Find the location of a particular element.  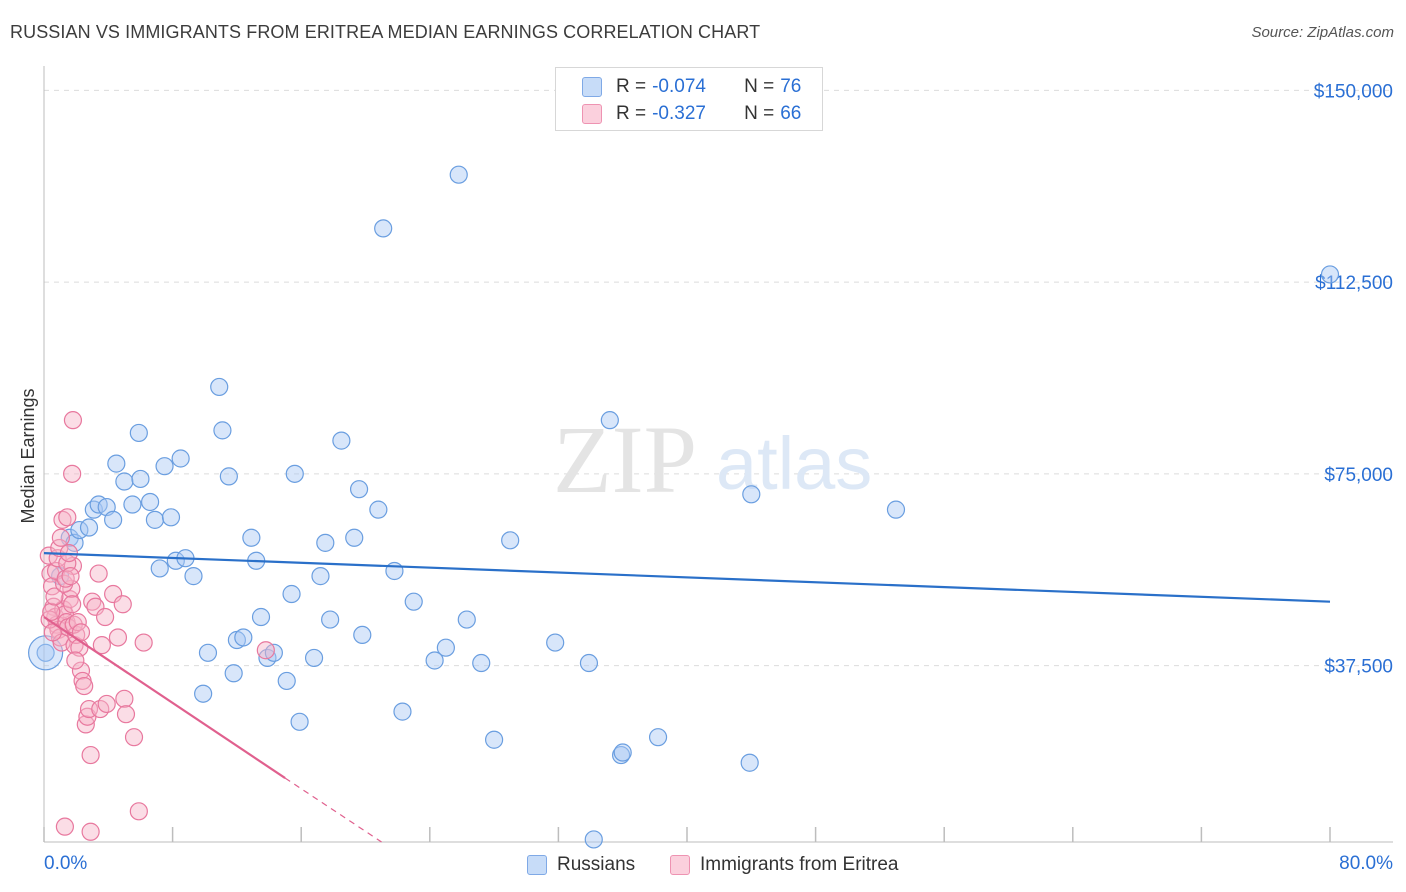

legend-item-eritrea: Immigrants from Eritrea is located at coordinates (784, 865).